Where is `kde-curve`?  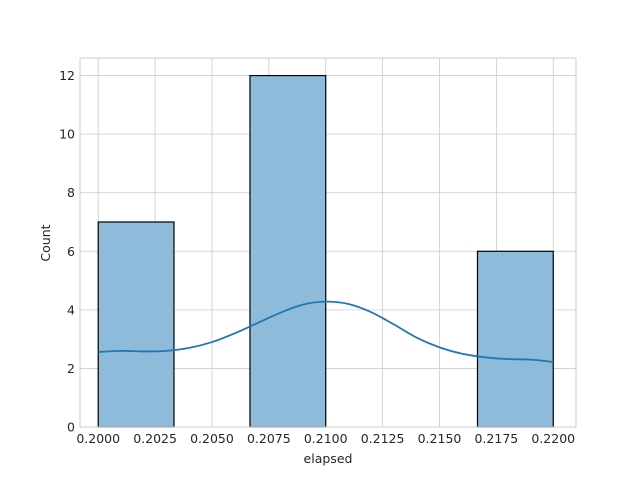 kde-curve is located at coordinates (326, 331).